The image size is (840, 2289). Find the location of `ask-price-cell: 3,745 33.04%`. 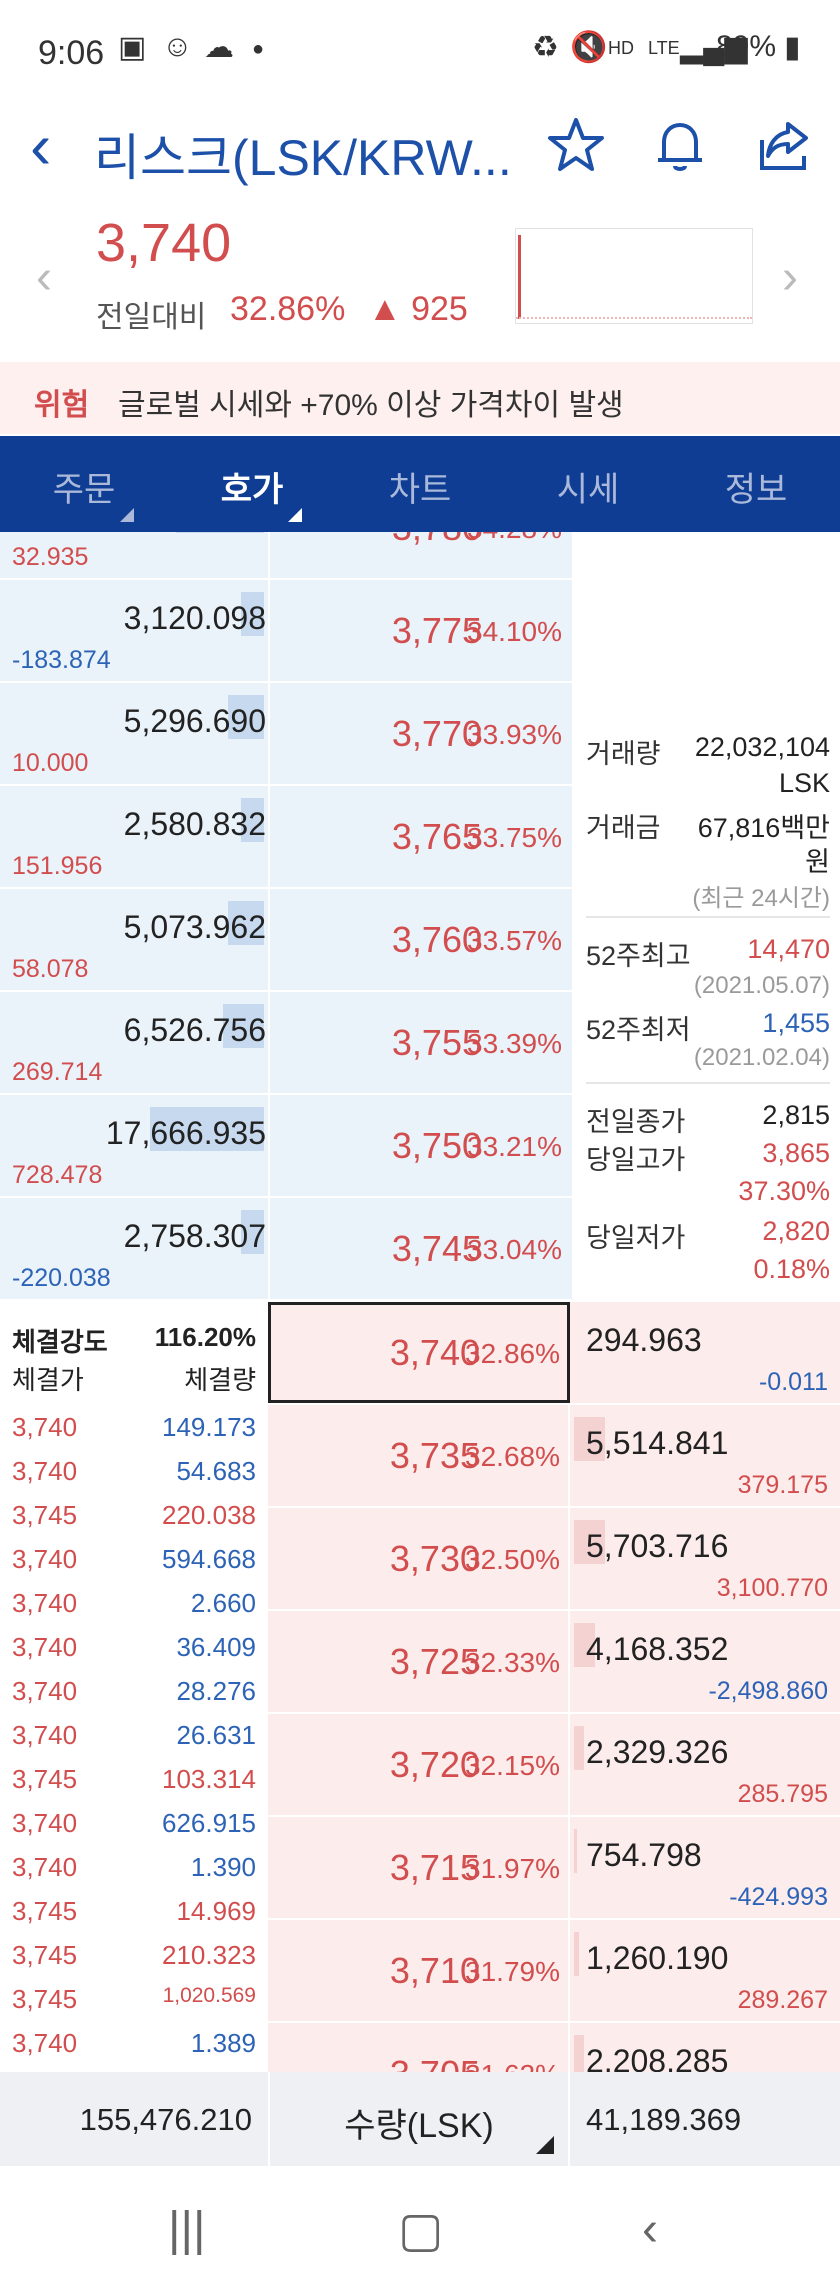

ask-price-cell: 3,745 33.04% is located at coordinates (419, 1248).